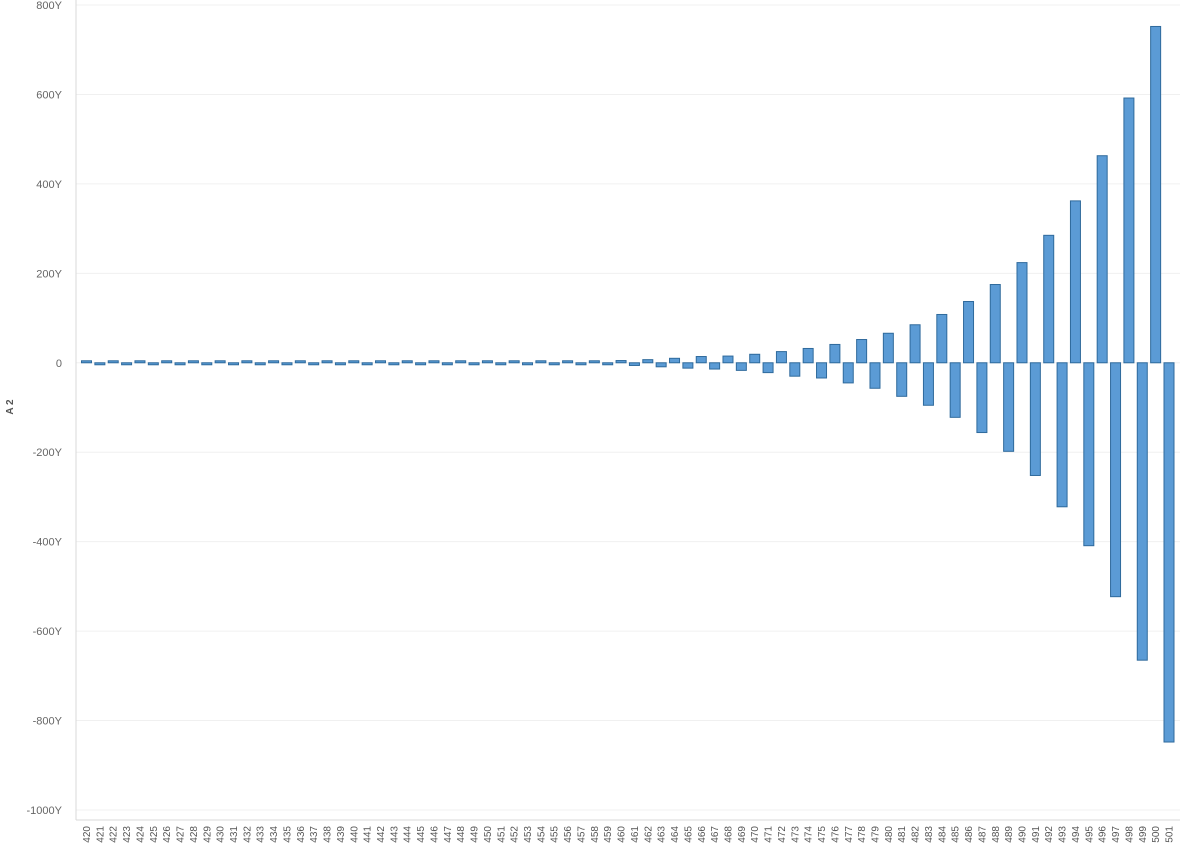 The width and height of the screenshot is (1180, 853). I want to click on x-tick-label: 434, so click(274, 834).